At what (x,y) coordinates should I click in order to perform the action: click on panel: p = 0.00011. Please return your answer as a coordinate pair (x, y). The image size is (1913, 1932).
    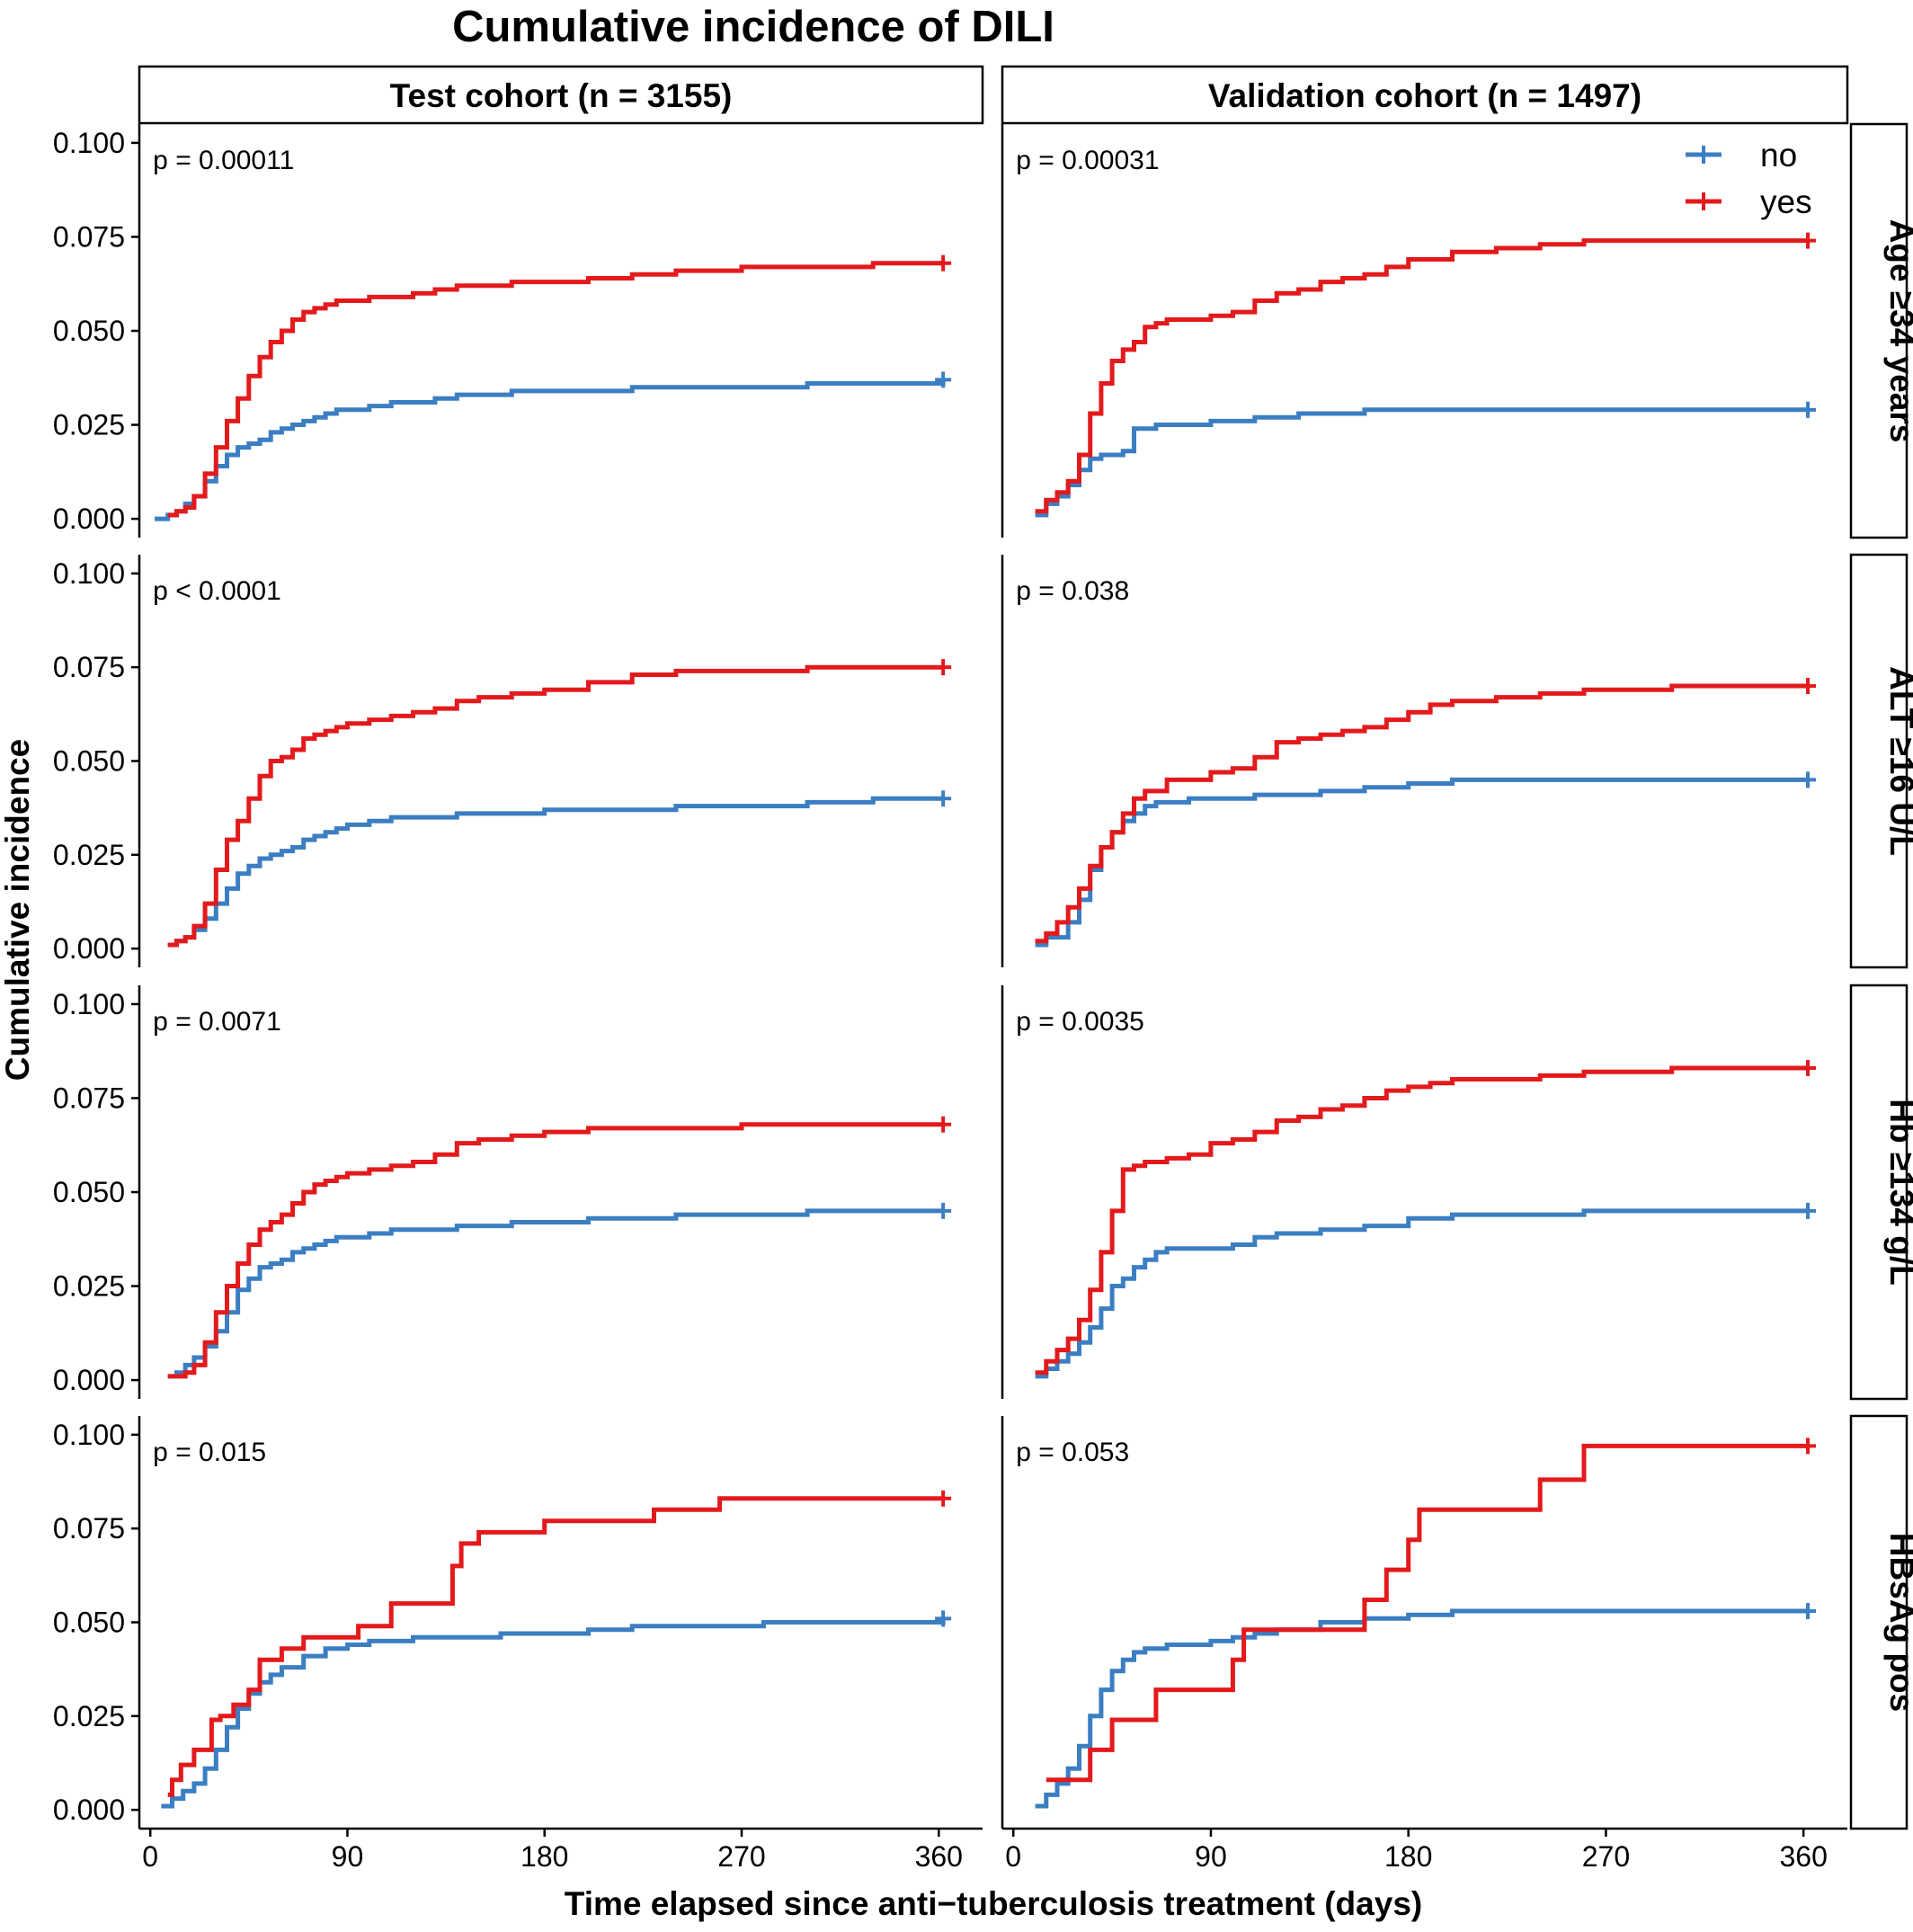
    Looking at the image, I should click on (552, 333).